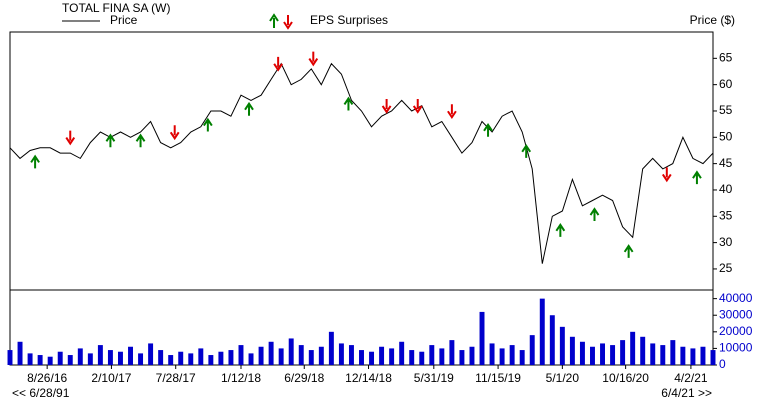 This screenshot has height=400, width=760. Describe the element at coordinates (274, 20) in the screenshot. I see `legend-up-arrow` at that location.